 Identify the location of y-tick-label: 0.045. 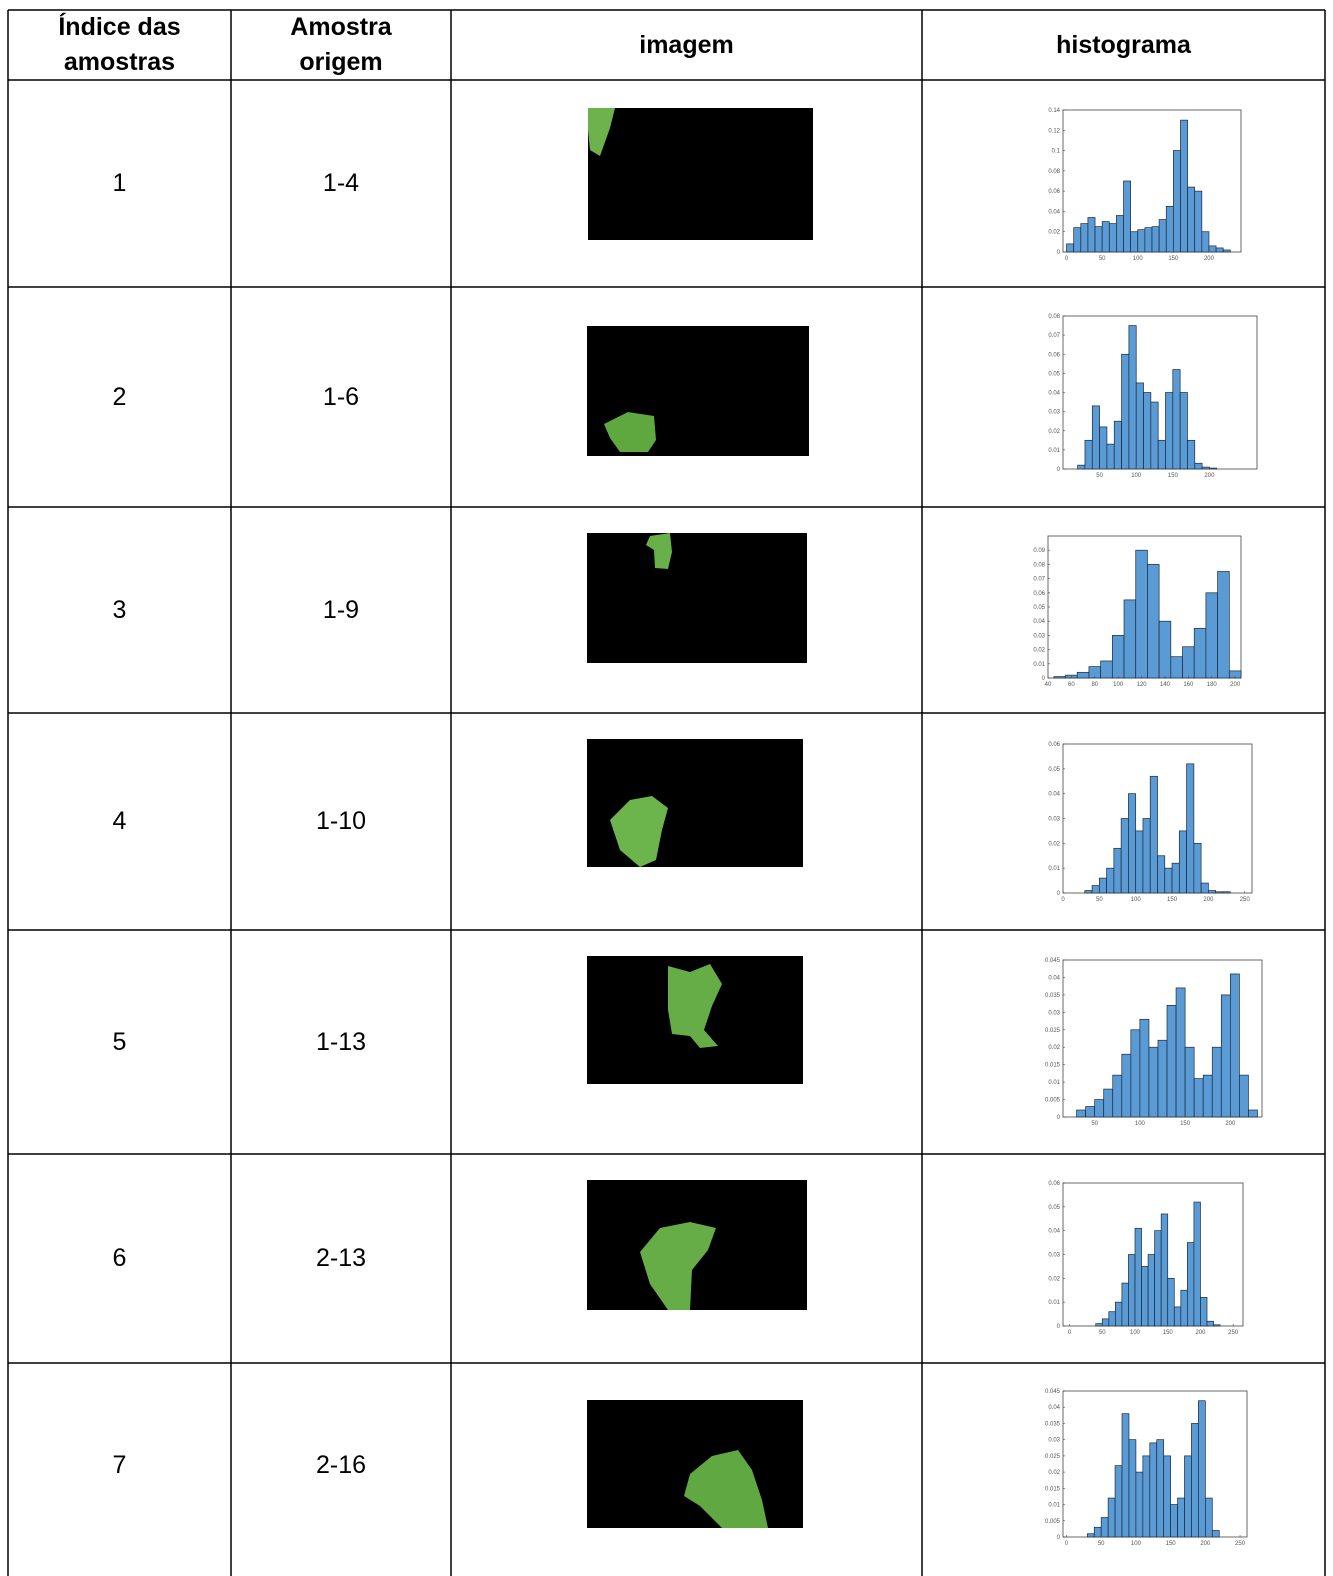
(1053, 1392).